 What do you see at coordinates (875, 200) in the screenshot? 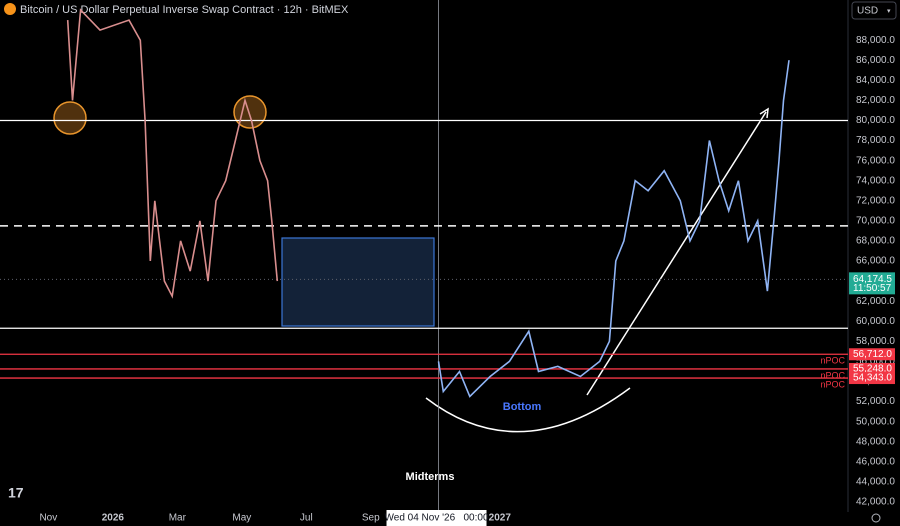
I see `y-tick-label: 72,000.0` at bounding box center [875, 200].